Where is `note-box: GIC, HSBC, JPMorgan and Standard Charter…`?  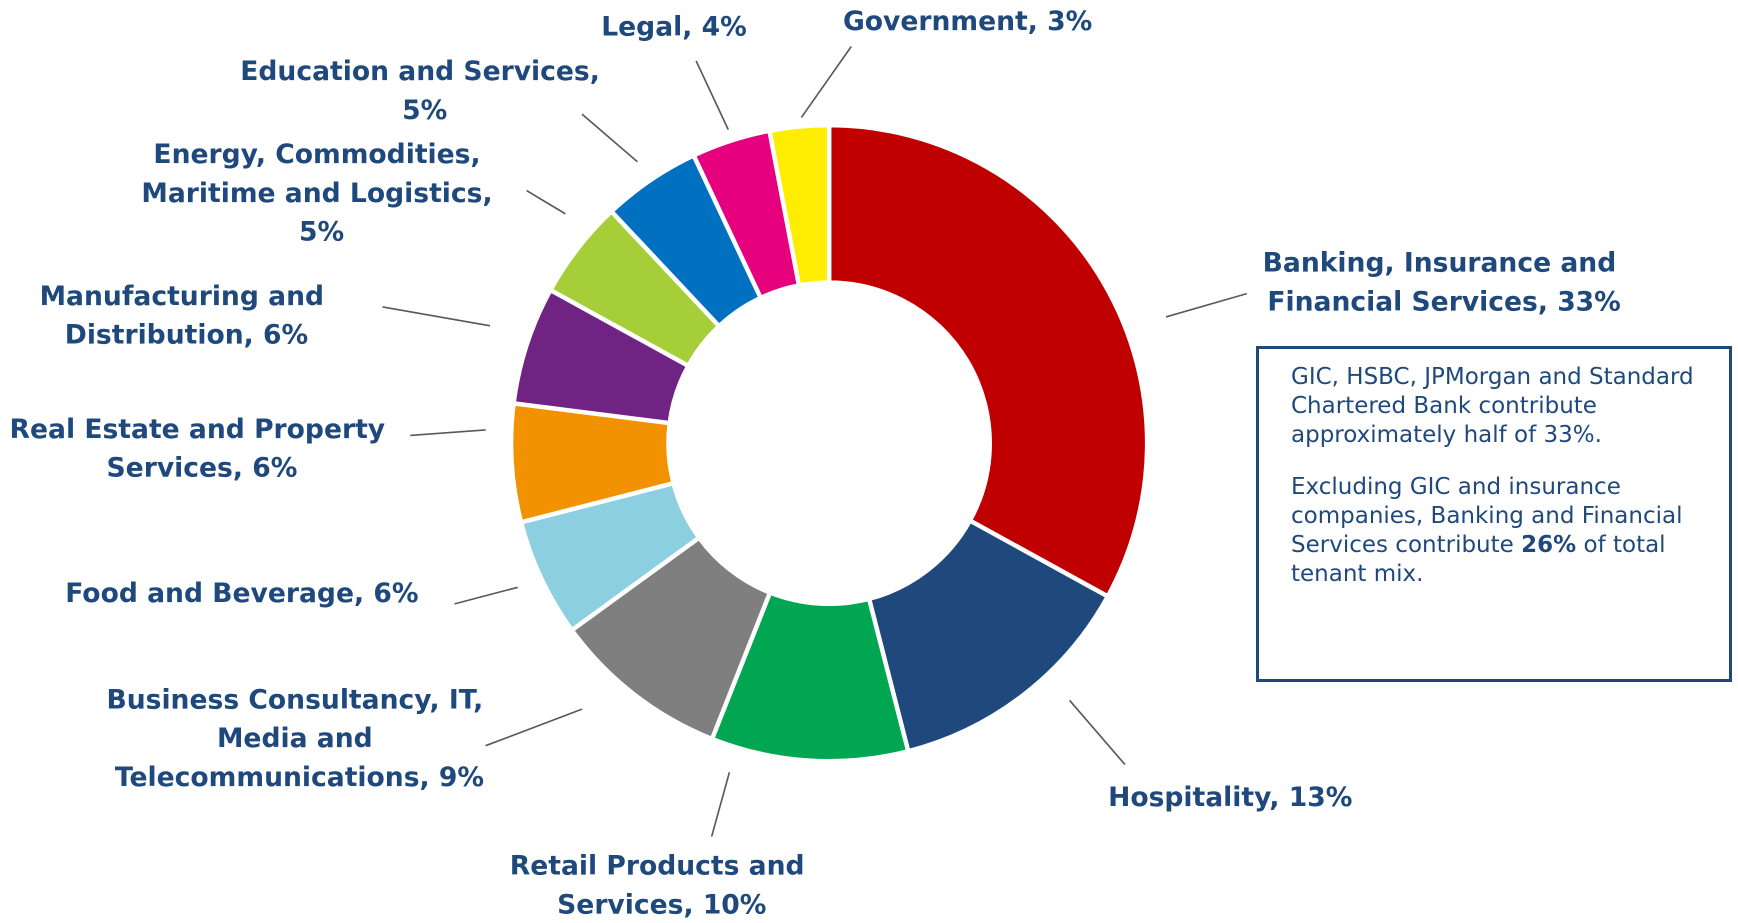
note-box: GIC, HSBC, JPMorgan and Standard Charter… is located at coordinates (1494, 514).